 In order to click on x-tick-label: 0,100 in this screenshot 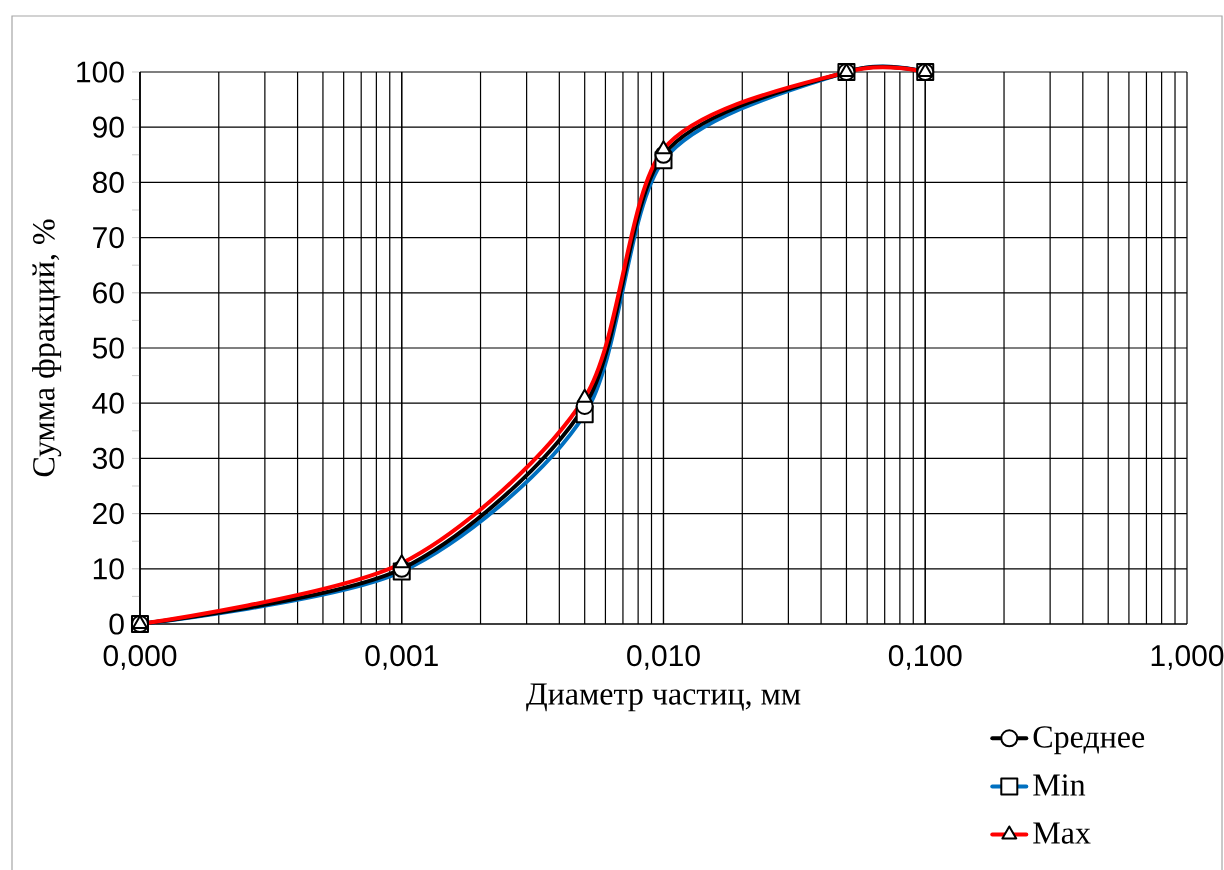, I will do `click(925, 657)`.